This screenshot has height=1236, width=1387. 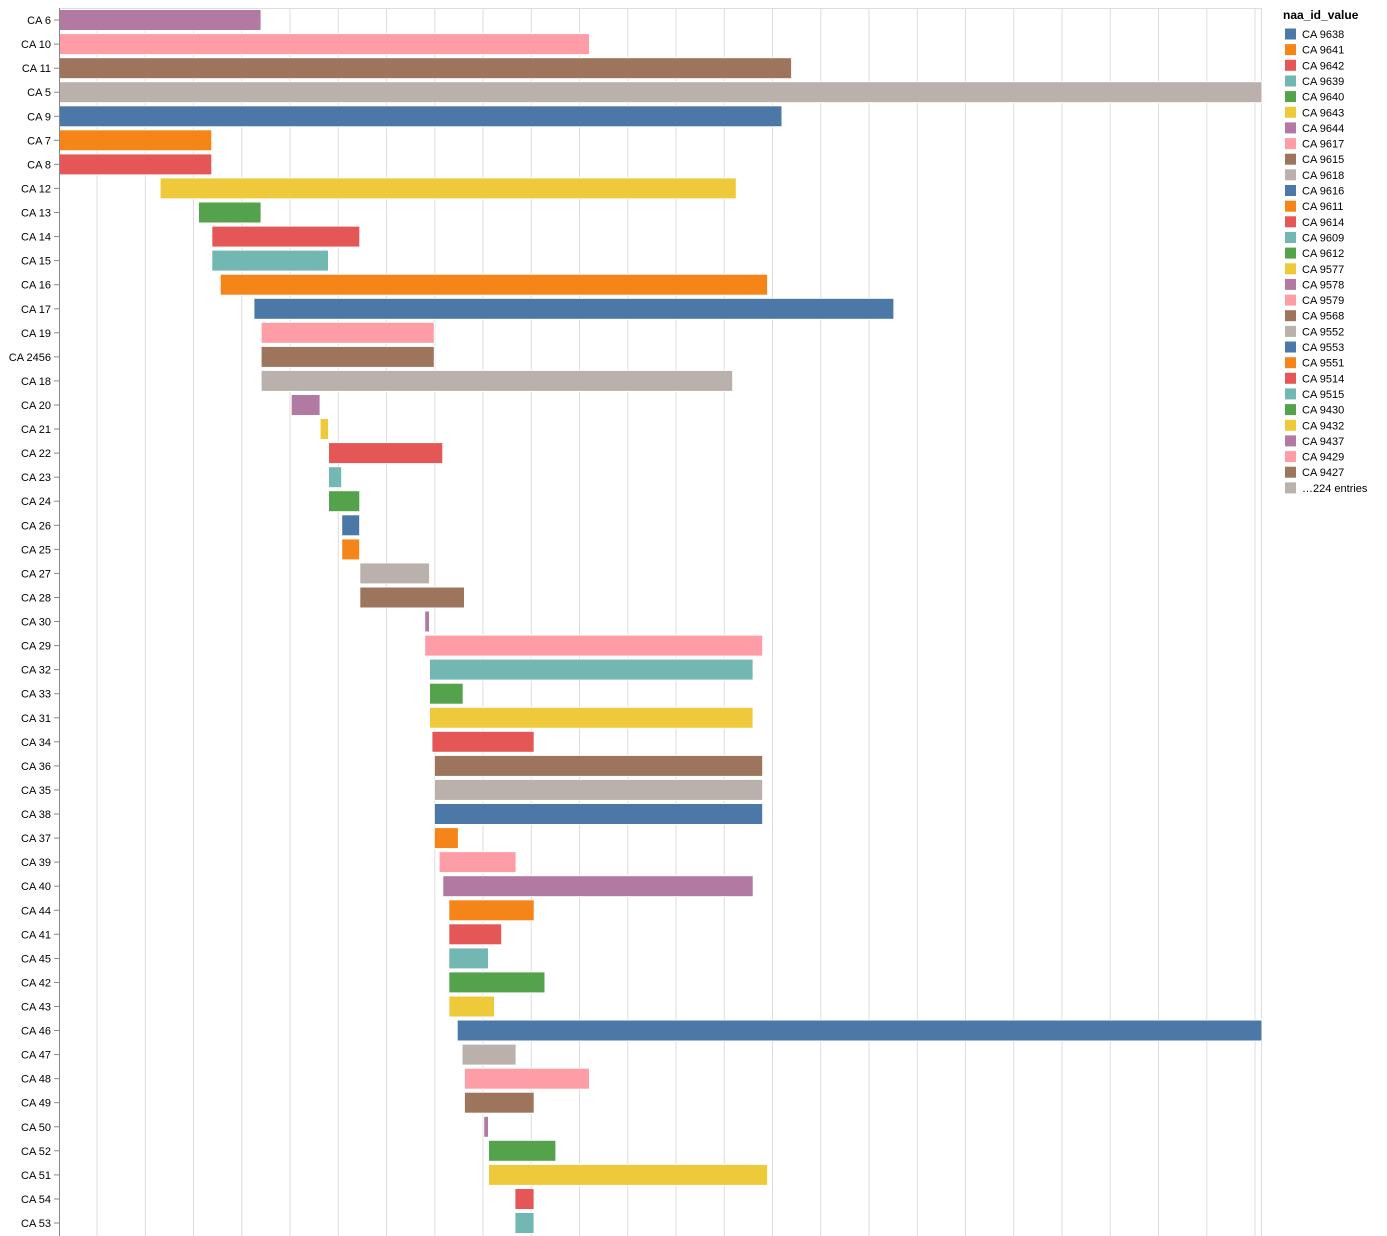 I want to click on y-tick-label: CA 13, so click(x=36, y=214).